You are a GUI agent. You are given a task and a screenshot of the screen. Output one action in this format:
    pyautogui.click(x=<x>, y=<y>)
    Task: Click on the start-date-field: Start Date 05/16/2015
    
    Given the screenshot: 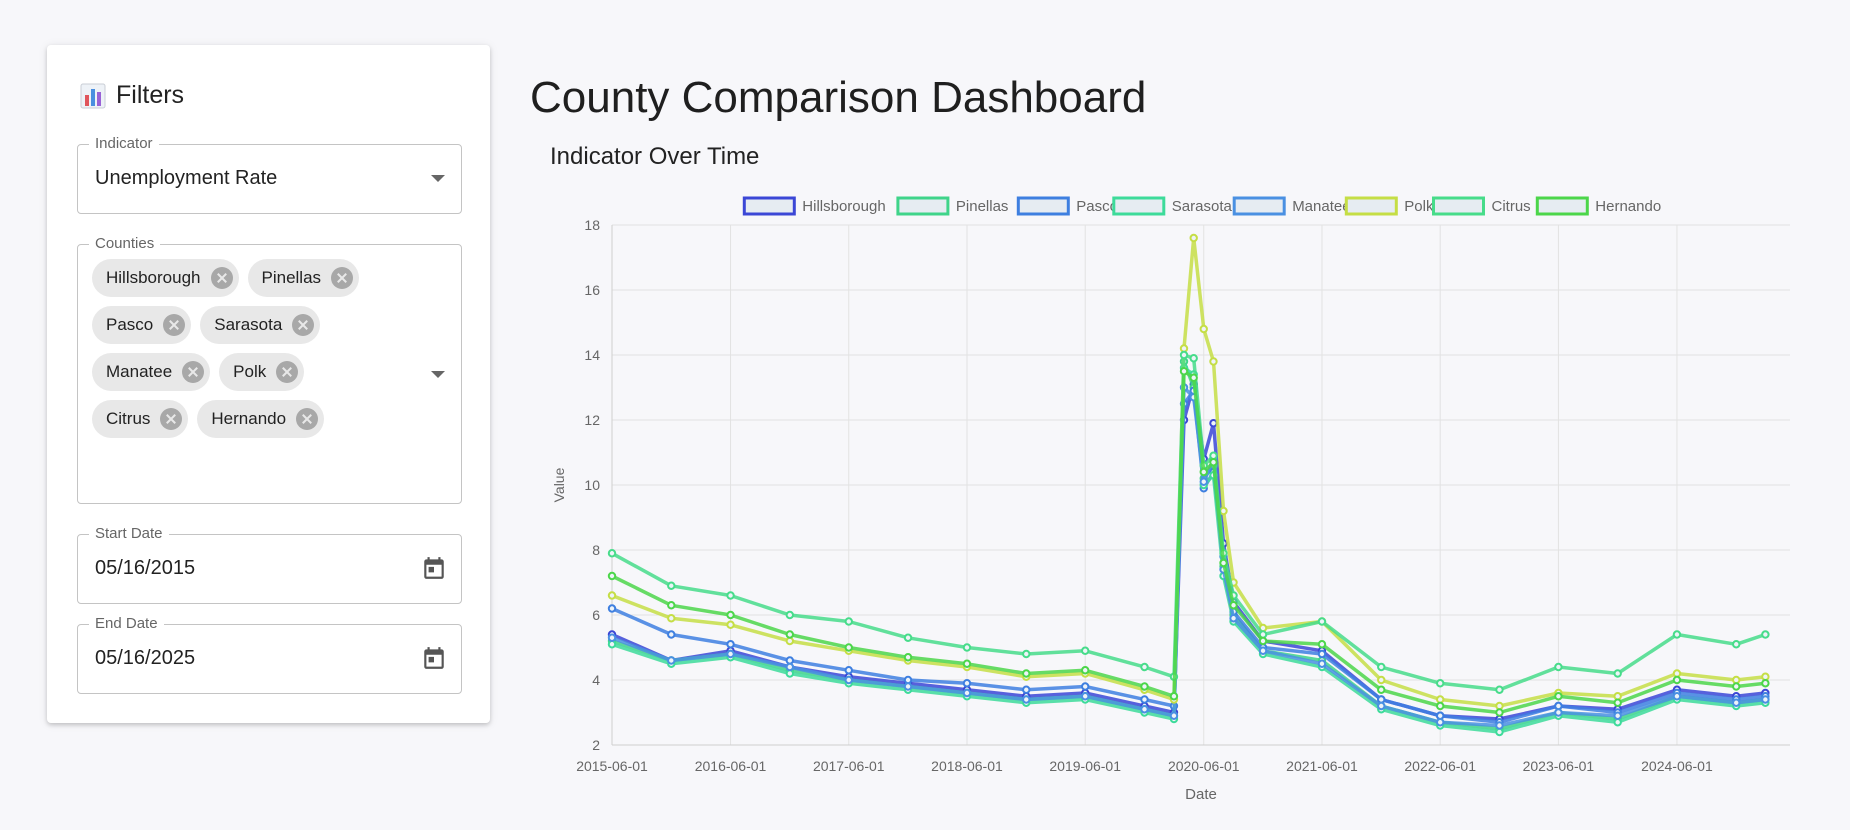 What is the action you would take?
    pyautogui.click(x=269, y=564)
    